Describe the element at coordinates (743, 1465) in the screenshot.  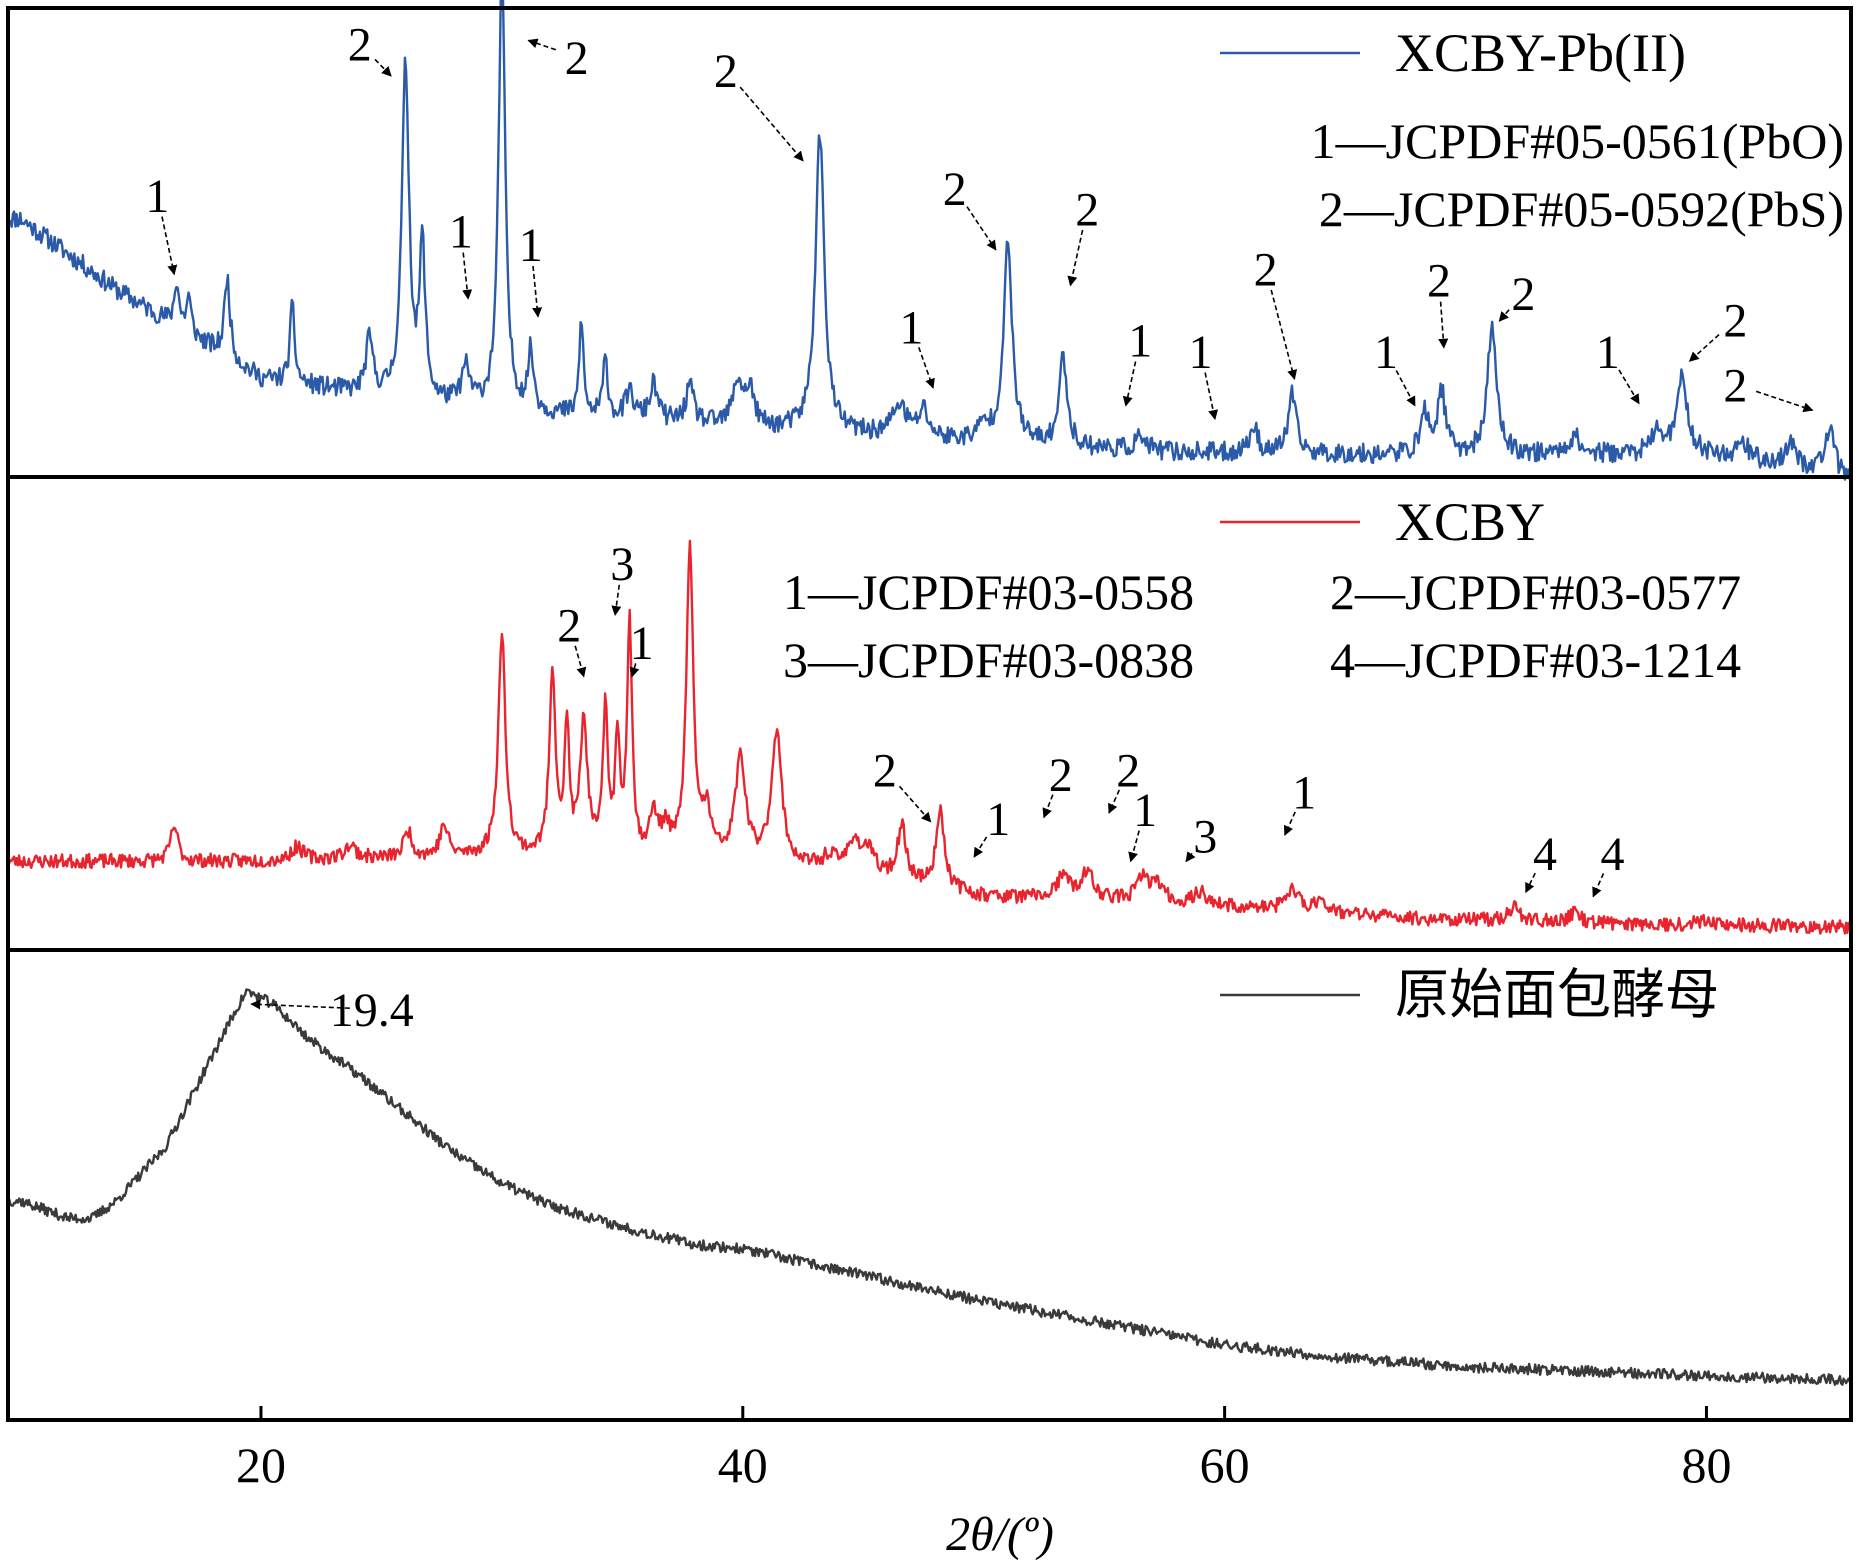
I see `x-tick-label-40: 40` at that location.